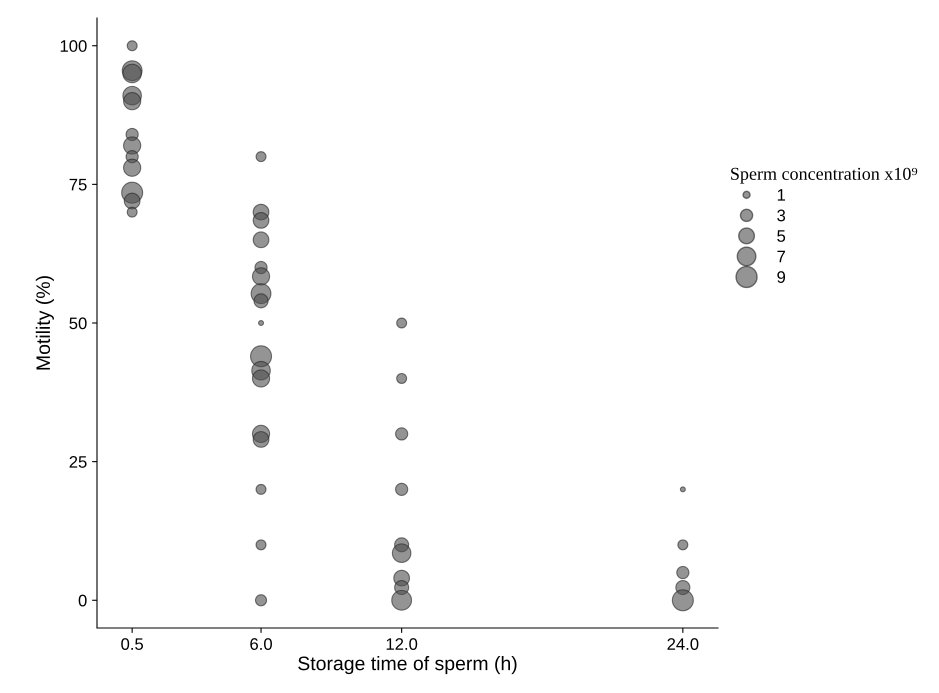 The width and height of the screenshot is (939, 693). Describe the element at coordinates (781, 236) in the screenshot. I see `legend-label: 5` at that location.